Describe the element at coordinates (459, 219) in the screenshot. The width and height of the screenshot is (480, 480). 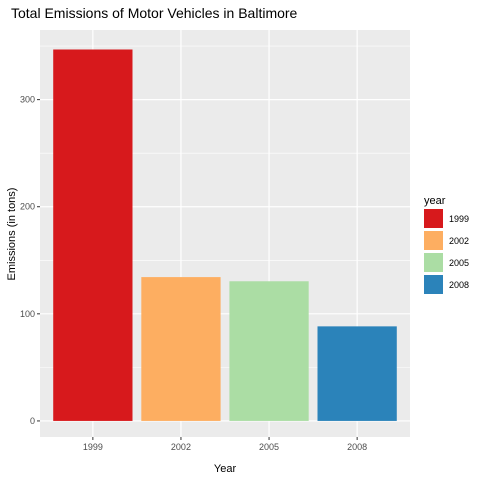
I see `legend-label-1999: 1999` at that location.